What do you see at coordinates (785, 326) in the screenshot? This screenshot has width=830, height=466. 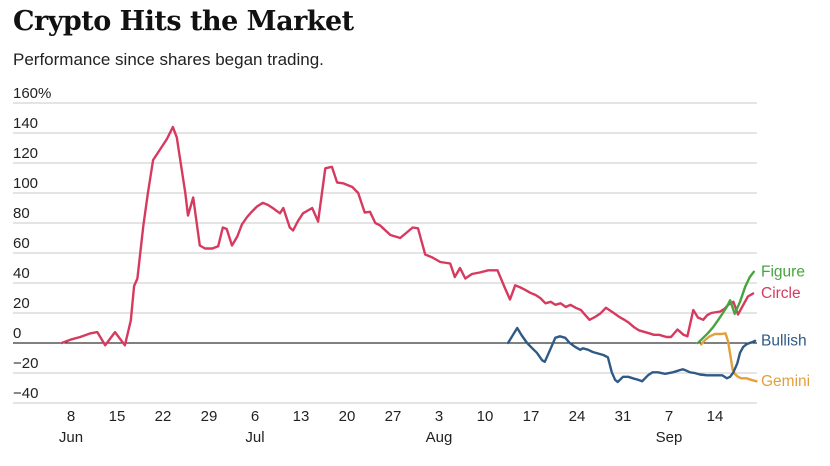 I see `series-end-labels: Circle Gemini Bullish Figure` at bounding box center [785, 326].